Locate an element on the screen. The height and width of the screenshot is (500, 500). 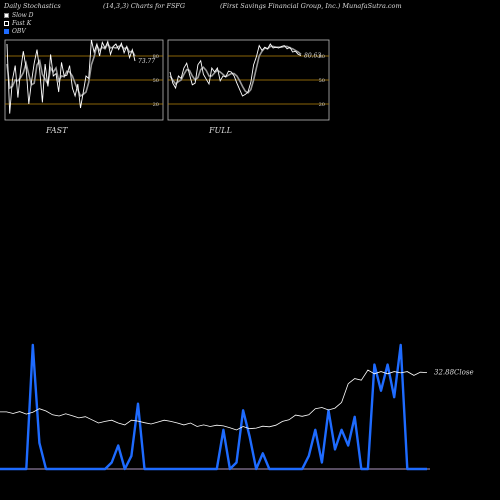
panel-label-fast: FAST is located at coordinates (57, 130).